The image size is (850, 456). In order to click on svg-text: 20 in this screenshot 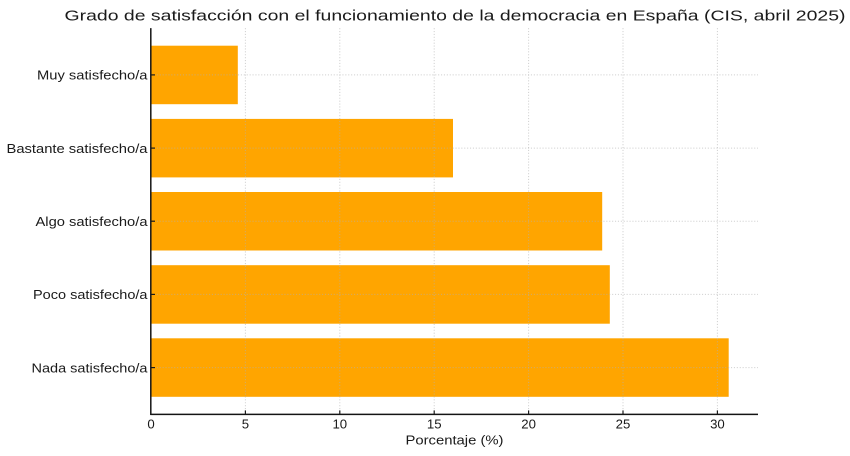, I will do `click(528, 424)`.